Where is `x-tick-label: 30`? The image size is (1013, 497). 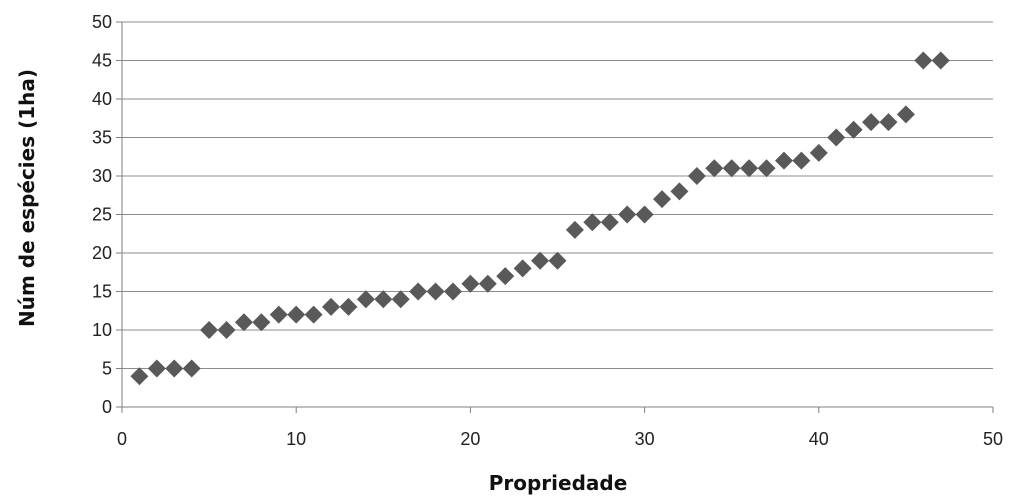
x-tick-label: 30 is located at coordinates (645, 439).